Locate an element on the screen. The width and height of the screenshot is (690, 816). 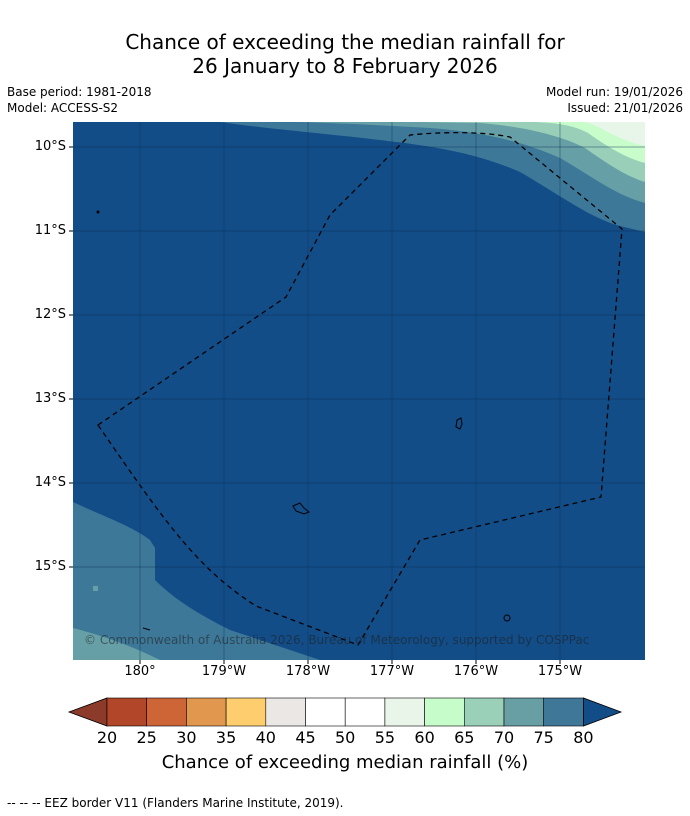
lat-label: 13°S is located at coordinates (50, 398).